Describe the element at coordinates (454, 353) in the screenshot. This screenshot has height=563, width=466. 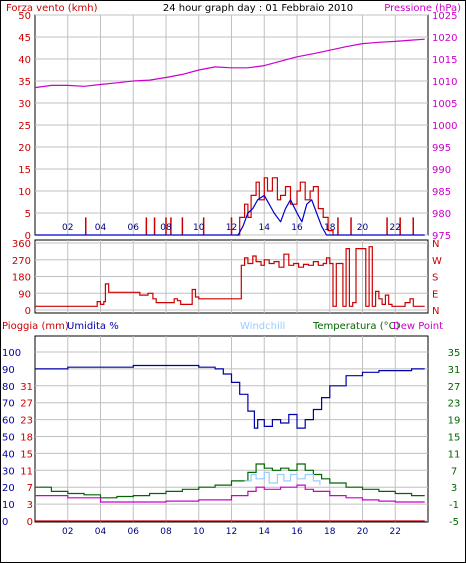
I see `temperature-axis-tick: 35` at that location.